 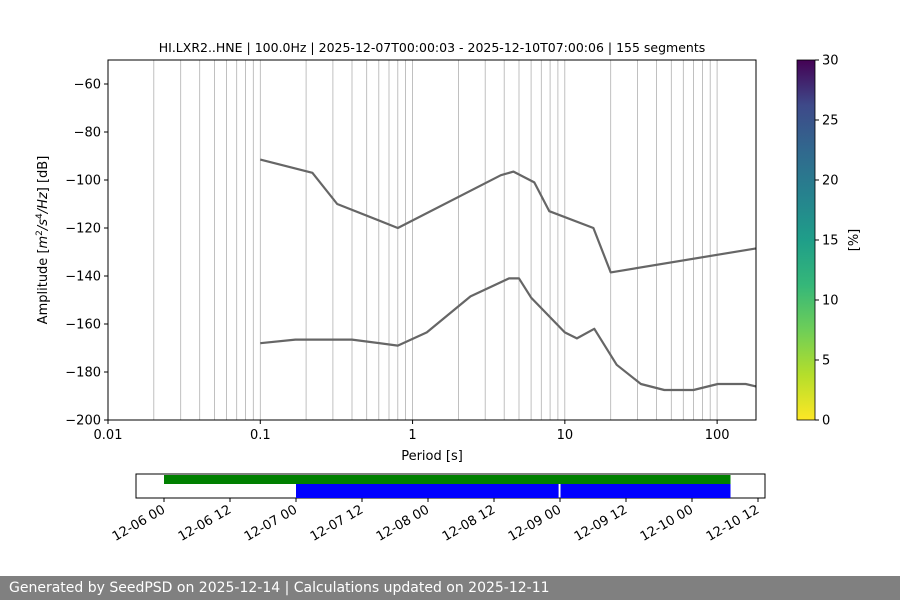 What do you see at coordinates (826, 361) in the screenshot?
I see `colorbar-tick-label: 5` at bounding box center [826, 361].